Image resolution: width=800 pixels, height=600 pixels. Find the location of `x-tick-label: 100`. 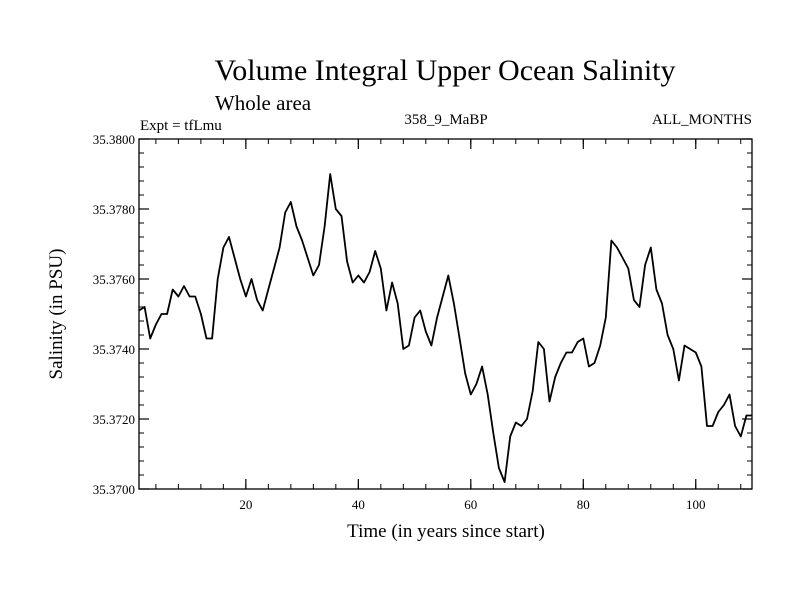

x-tick-label: 100 is located at coordinates (696, 504).